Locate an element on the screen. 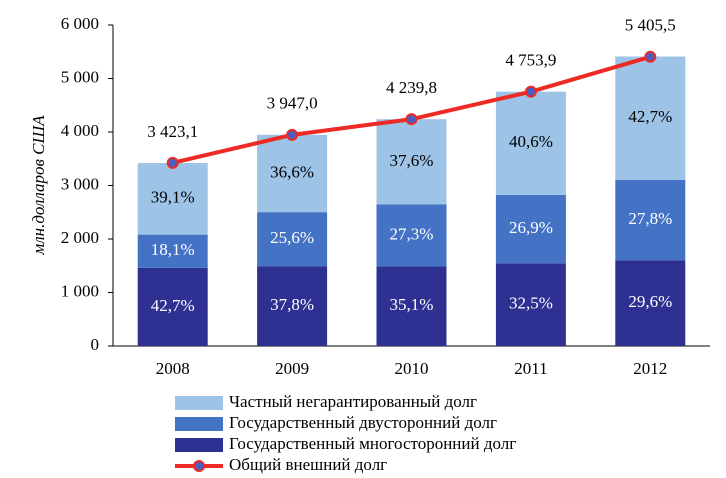 The height and width of the screenshot is (478, 726). y-tick-label: 4 000 is located at coordinates (80, 130).